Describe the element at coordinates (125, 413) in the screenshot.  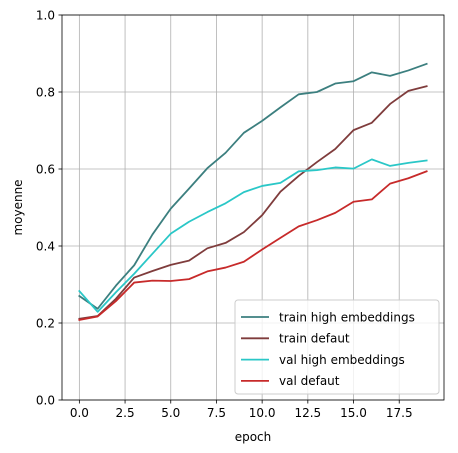
I see `x-tick-label: 2.5` at that location.